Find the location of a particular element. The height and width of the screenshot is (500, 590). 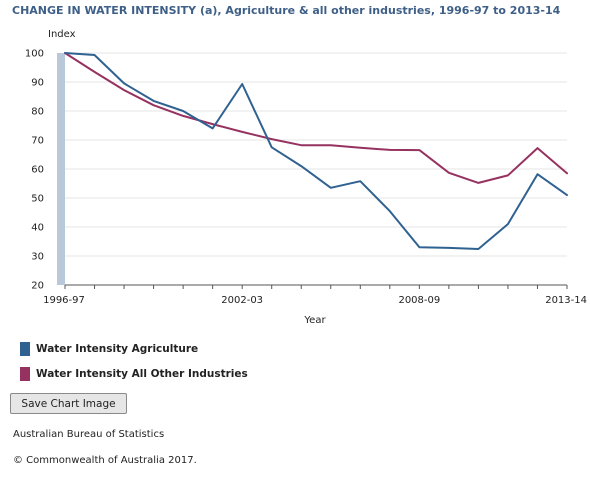

legend-item-agriculture: Water Intensity Agriculture is located at coordinates (109, 349).